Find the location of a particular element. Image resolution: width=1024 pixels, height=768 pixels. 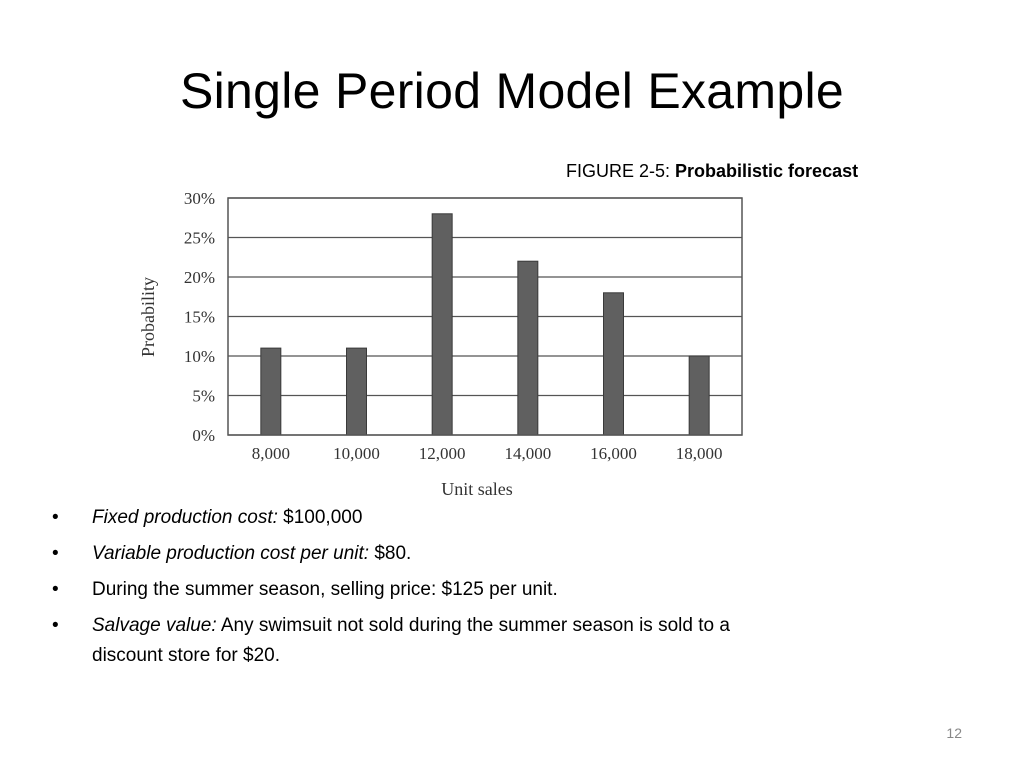

bullet-text-continued: discount store for $20. is located at coordinates (186, 655).